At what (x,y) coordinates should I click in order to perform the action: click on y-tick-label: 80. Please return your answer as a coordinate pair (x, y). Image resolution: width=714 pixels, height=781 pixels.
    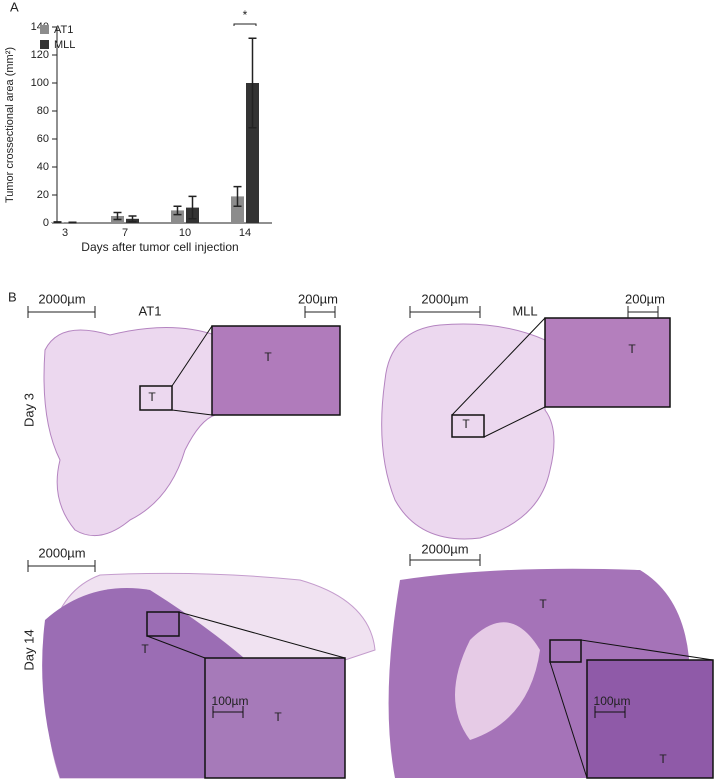
    Looking at the image, I should click on (43, 111).